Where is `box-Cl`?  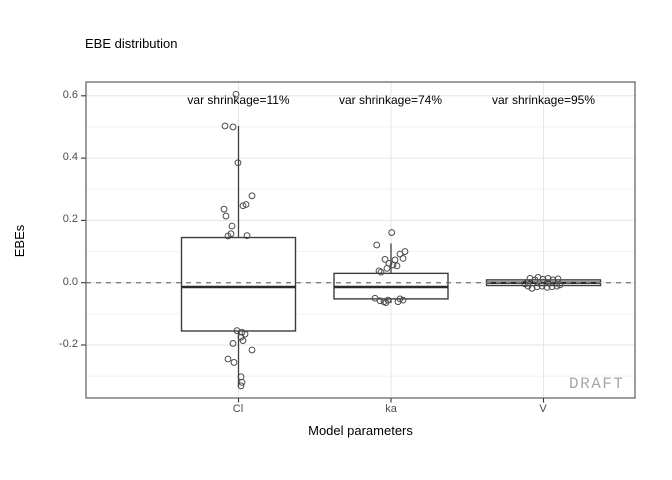 box-Cl is located at coordinates (238, 284).